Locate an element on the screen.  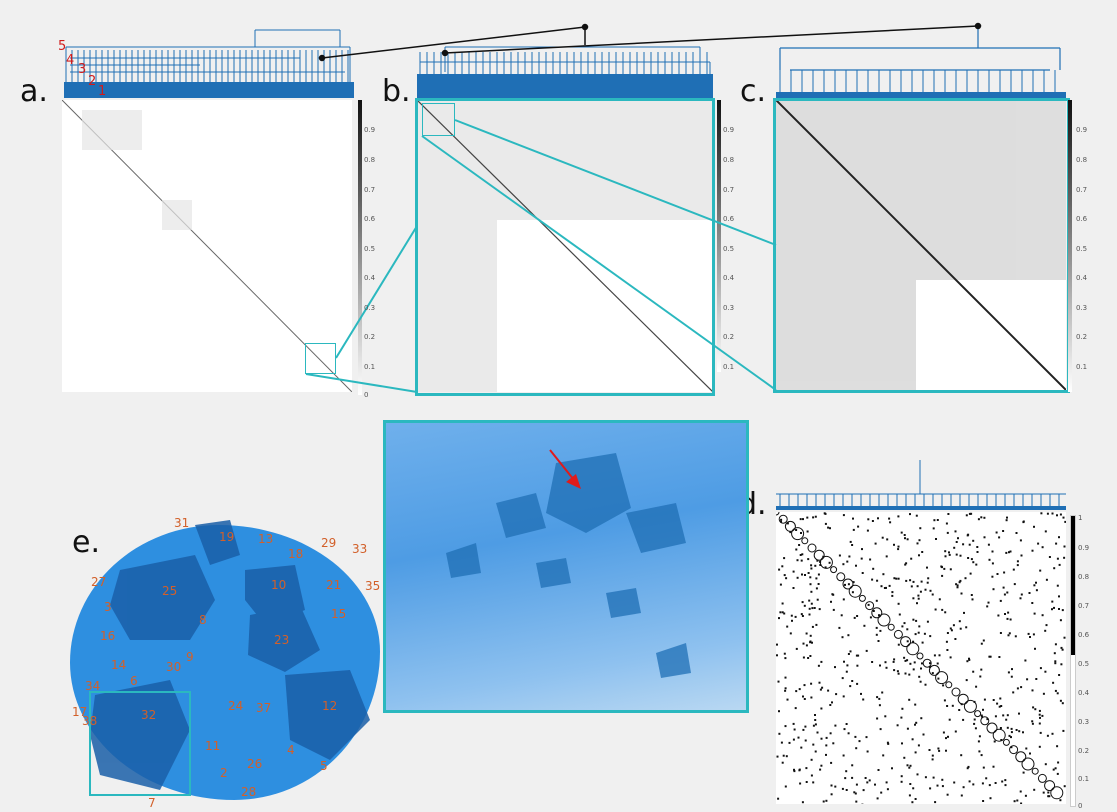
cluster-label: 18 is located at coordinates (296, 554).